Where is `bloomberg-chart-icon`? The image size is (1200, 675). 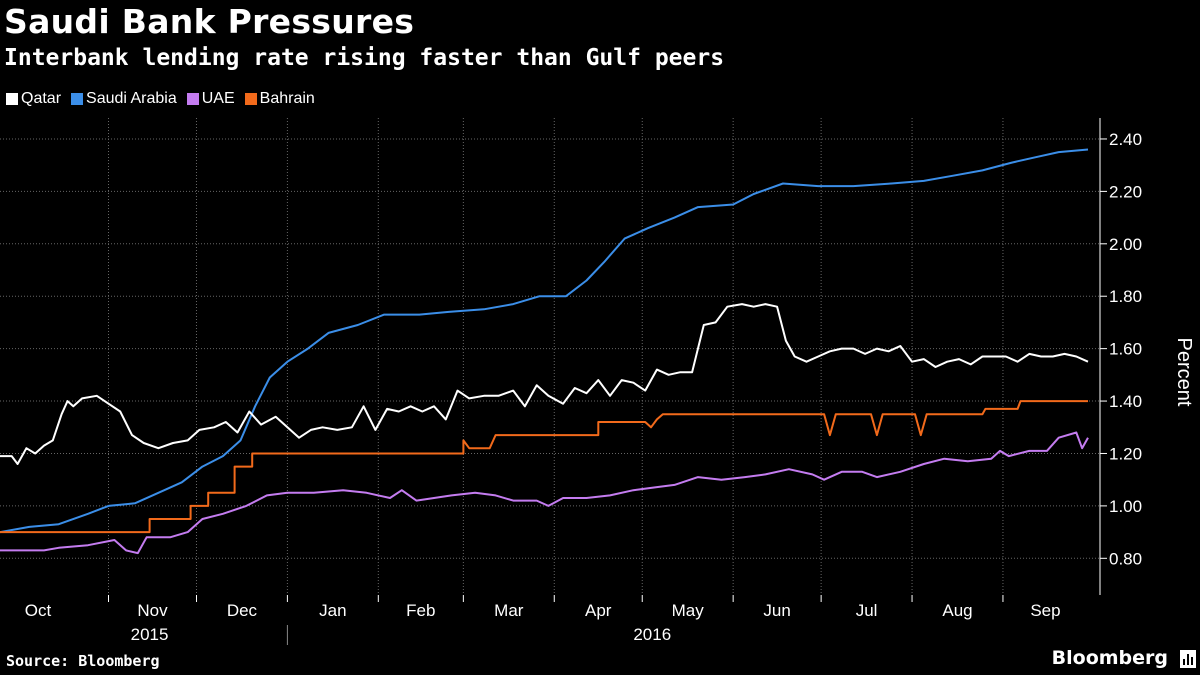 bloomberg-chart-icon is located at coordinates (1188, 659).